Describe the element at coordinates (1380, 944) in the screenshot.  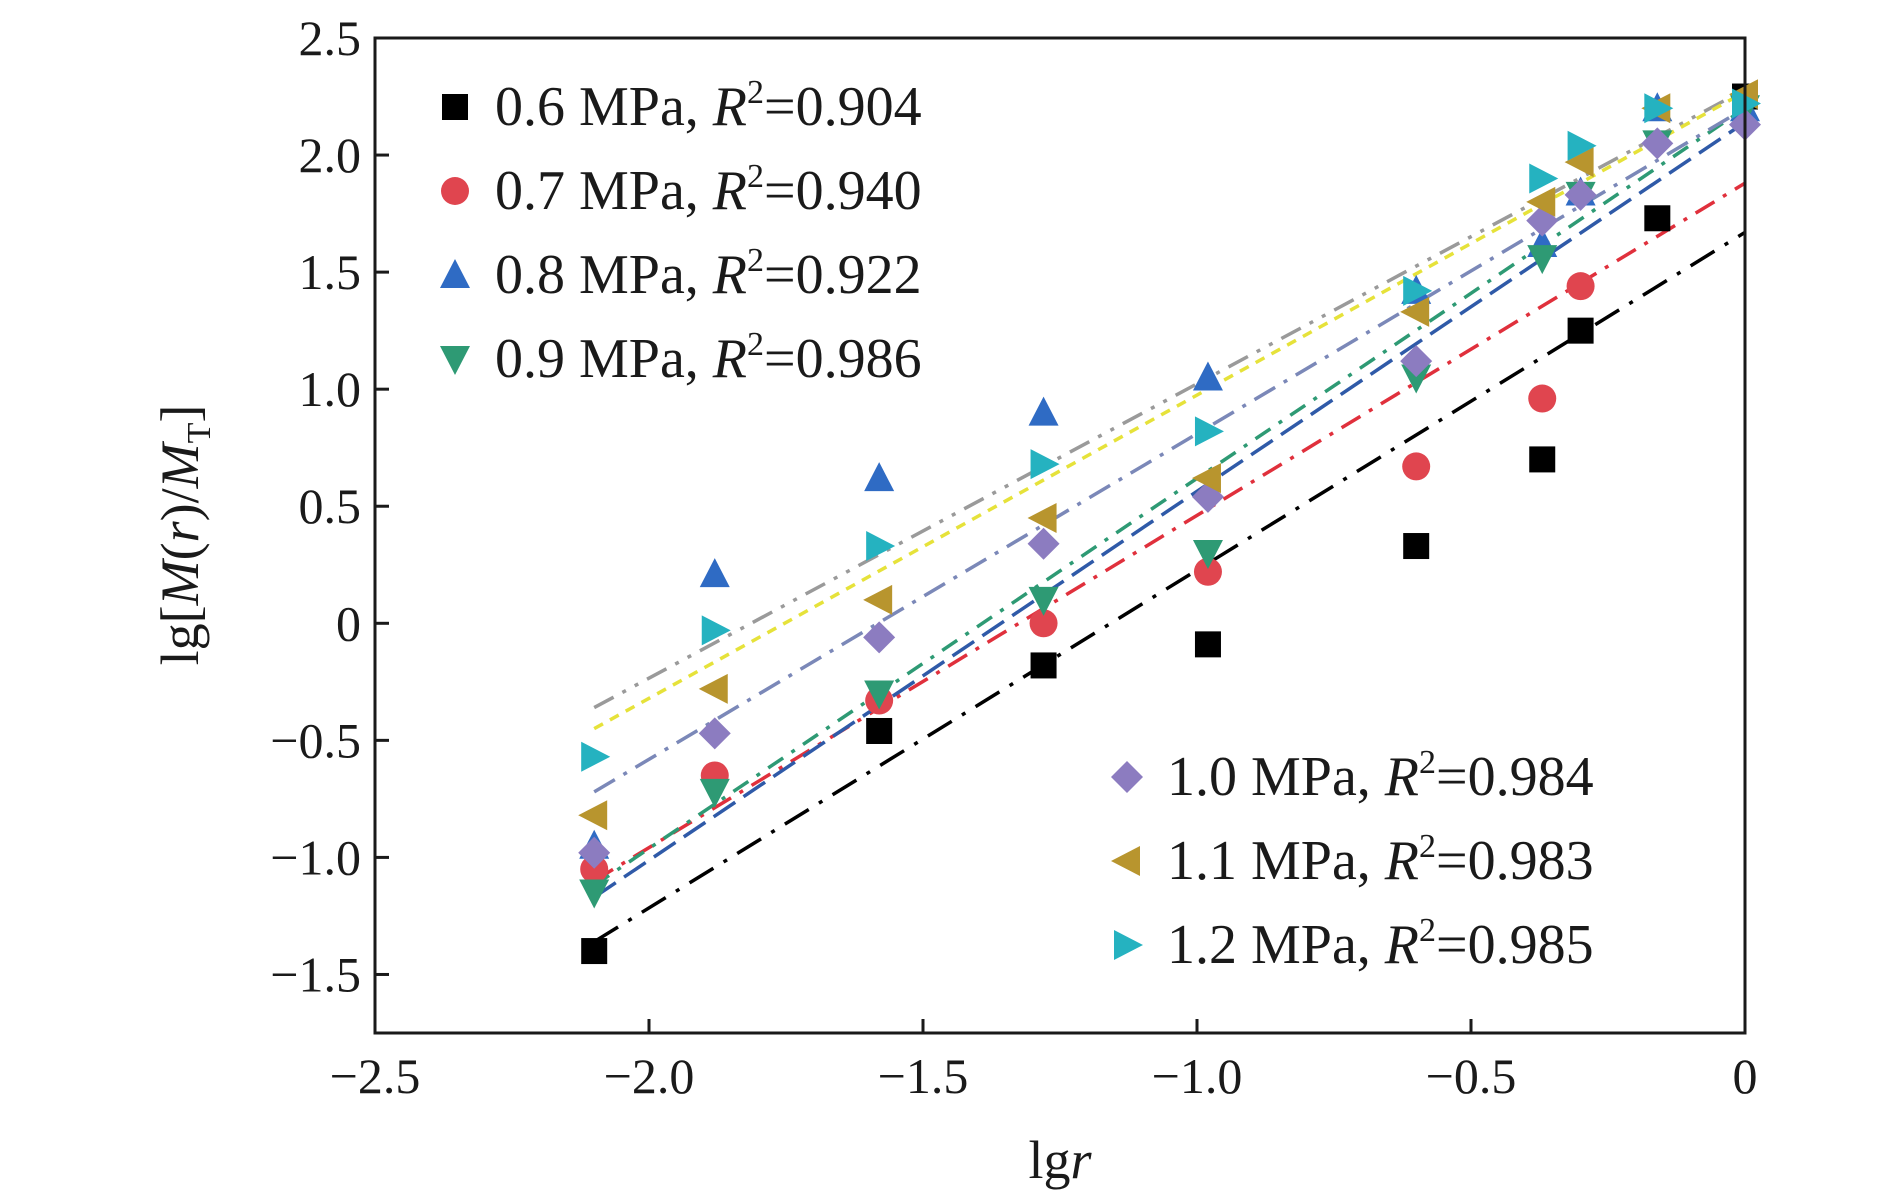
I see `legend-entry: 1.2 MPa, R2=0.985` at that location.